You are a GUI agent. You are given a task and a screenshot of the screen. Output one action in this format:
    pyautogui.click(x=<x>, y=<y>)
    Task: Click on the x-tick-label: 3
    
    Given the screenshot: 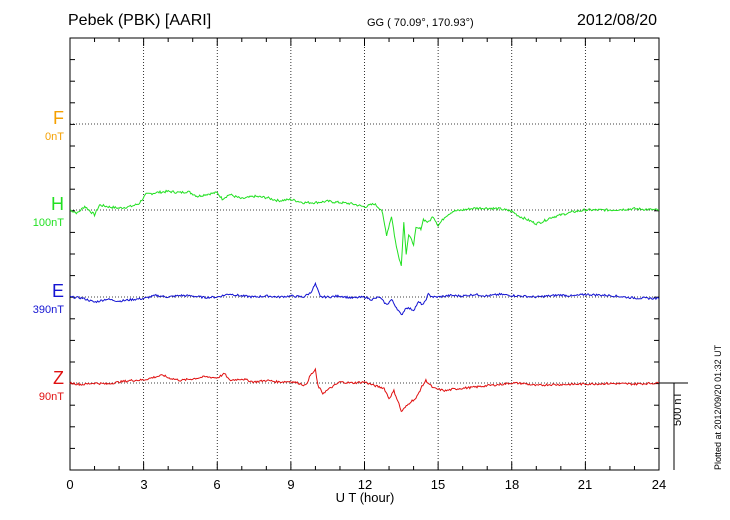 What is the action you would take?
    pyautogui.click(x=144, y=484)
    